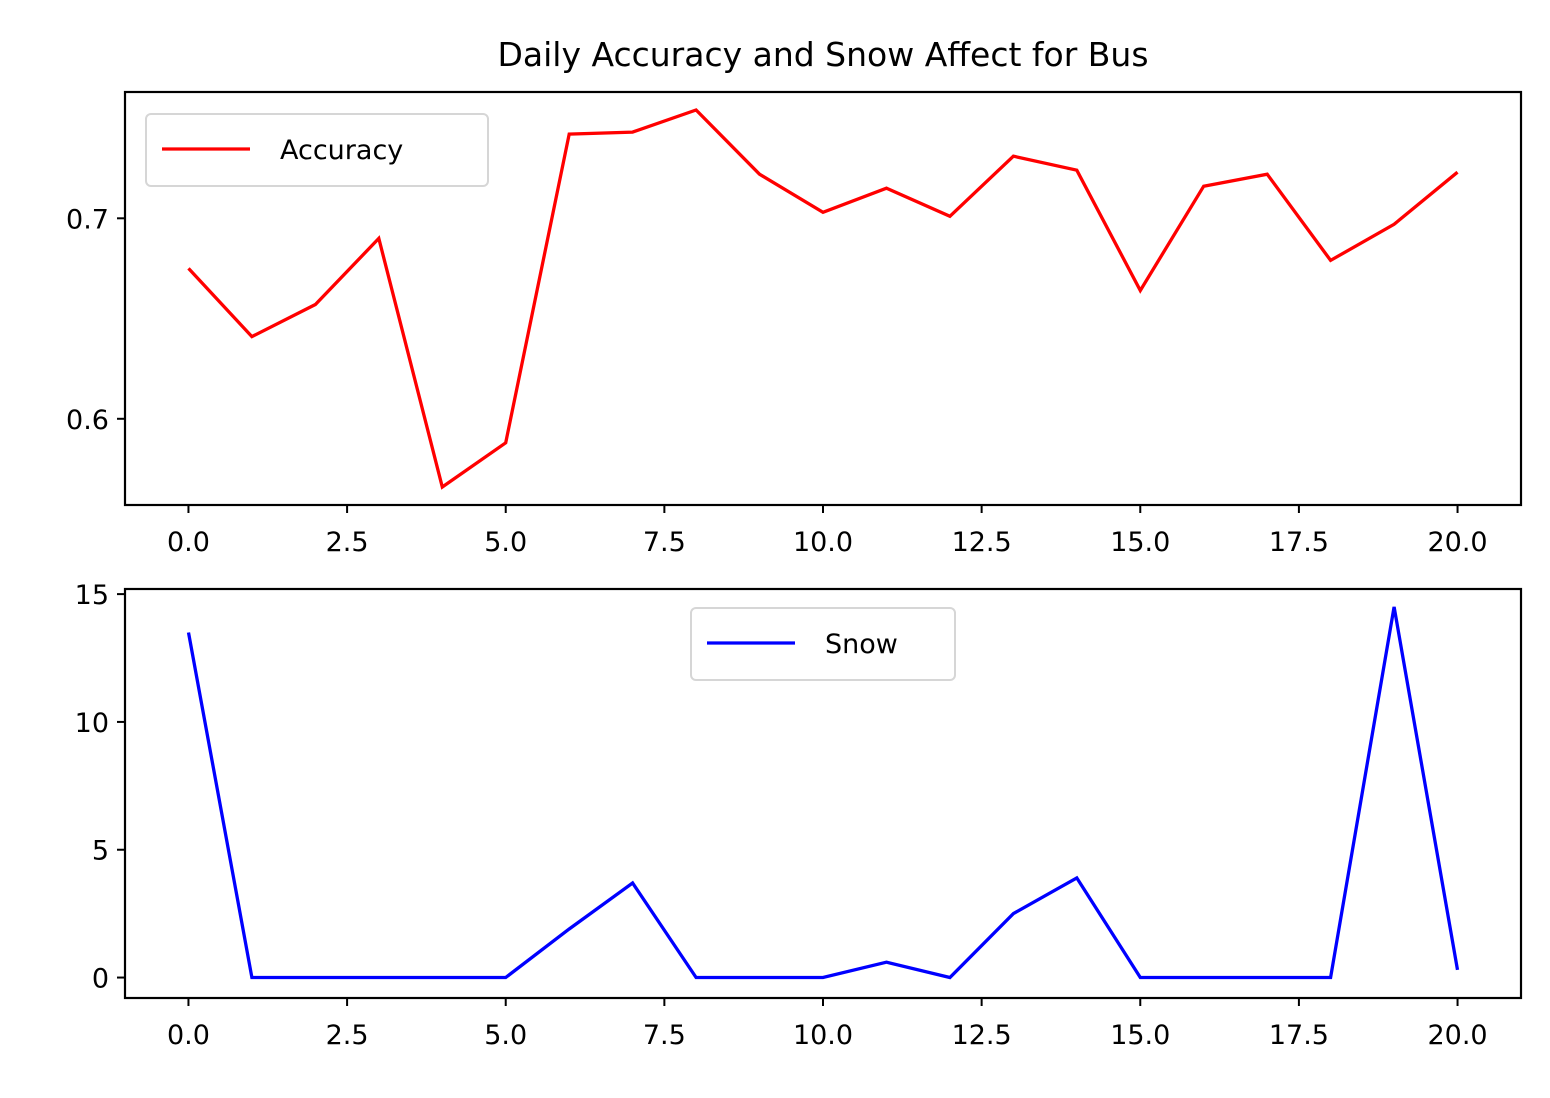 This screenshot has height=1098, width=1550. I want to click on legend: Snow, so click(823, 644).